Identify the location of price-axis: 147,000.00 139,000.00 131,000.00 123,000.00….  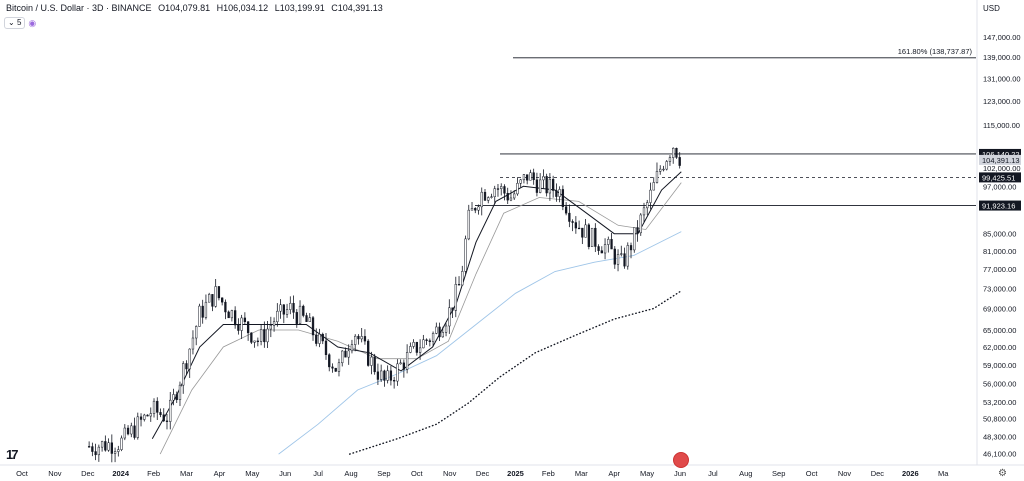
(1002, 245).